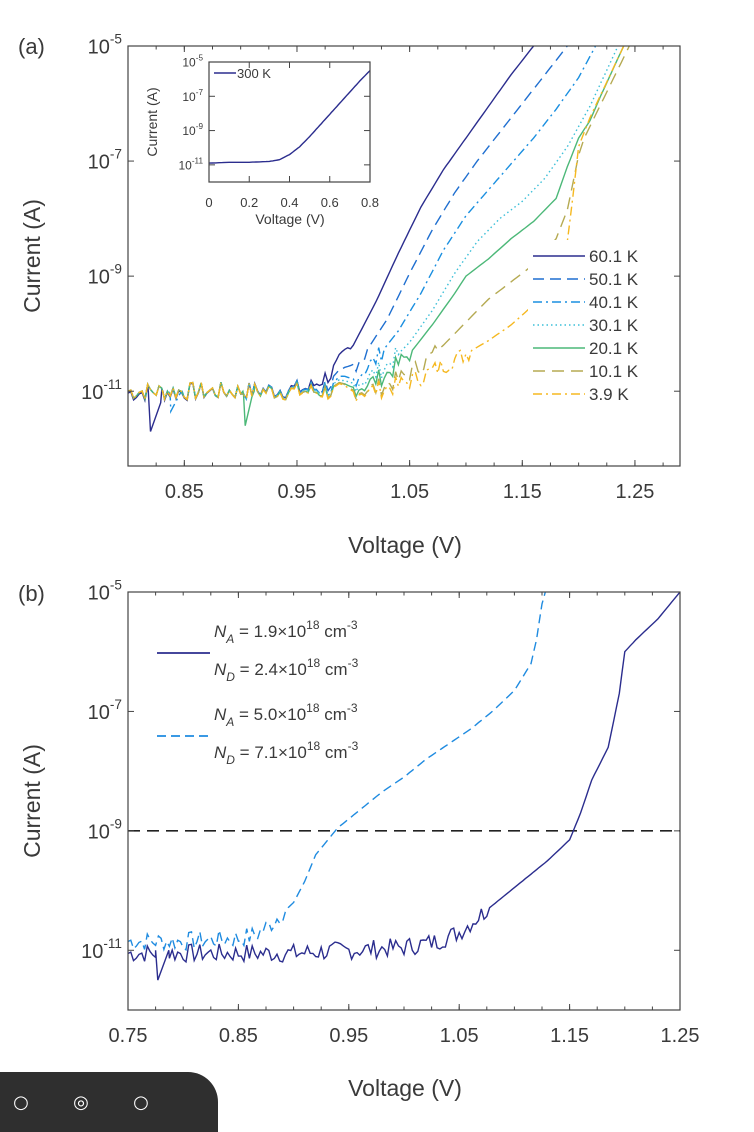 The image size is (754, 1132). Describe the element at coordinates (286, 632) in the screenshot. I see `legend-b-label: NA = 1.9×1018 cm-3` at that location.